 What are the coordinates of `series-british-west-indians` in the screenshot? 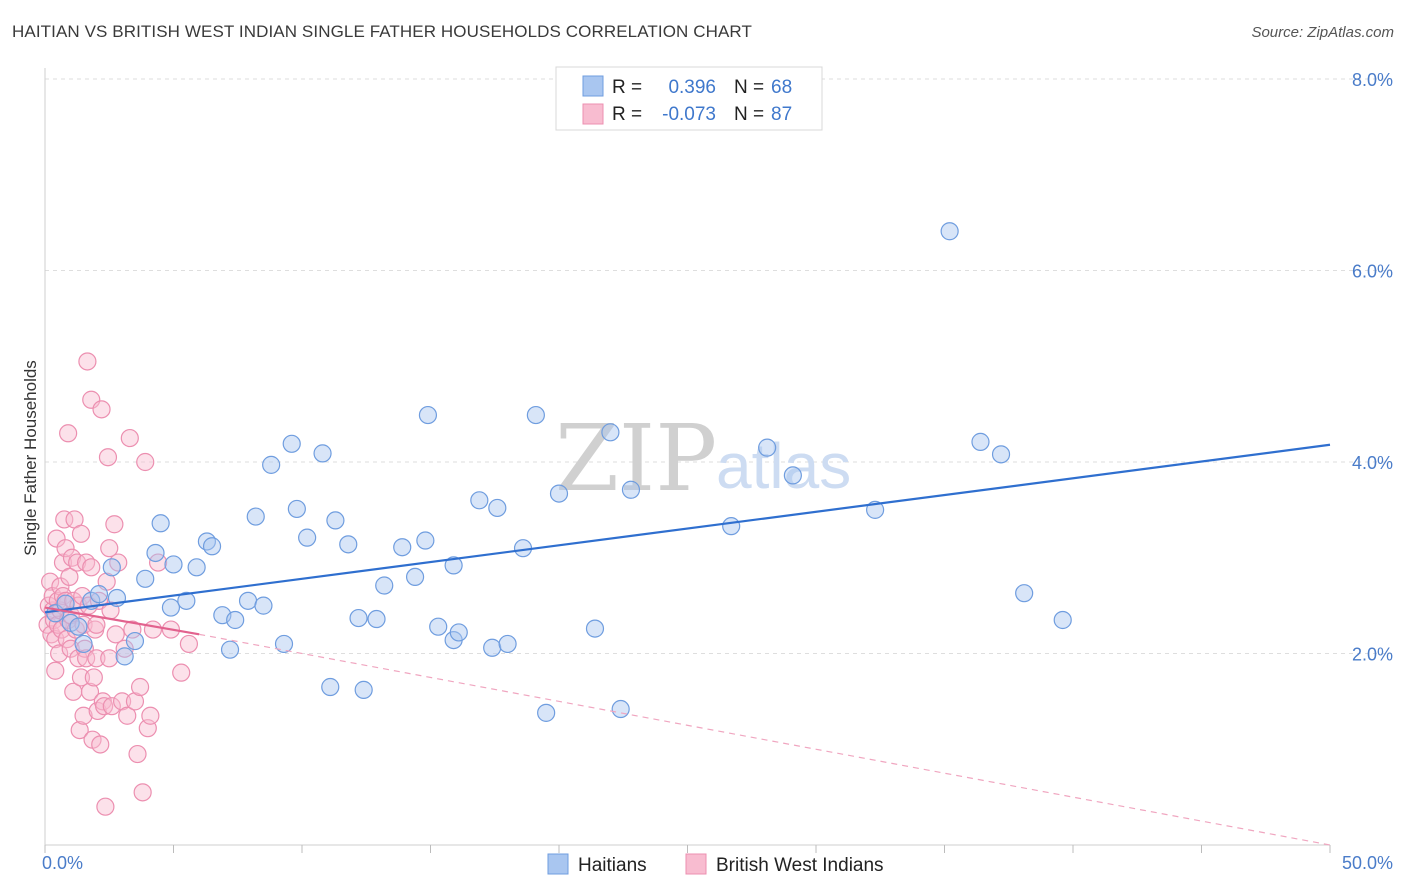 It's located at (118, 584).